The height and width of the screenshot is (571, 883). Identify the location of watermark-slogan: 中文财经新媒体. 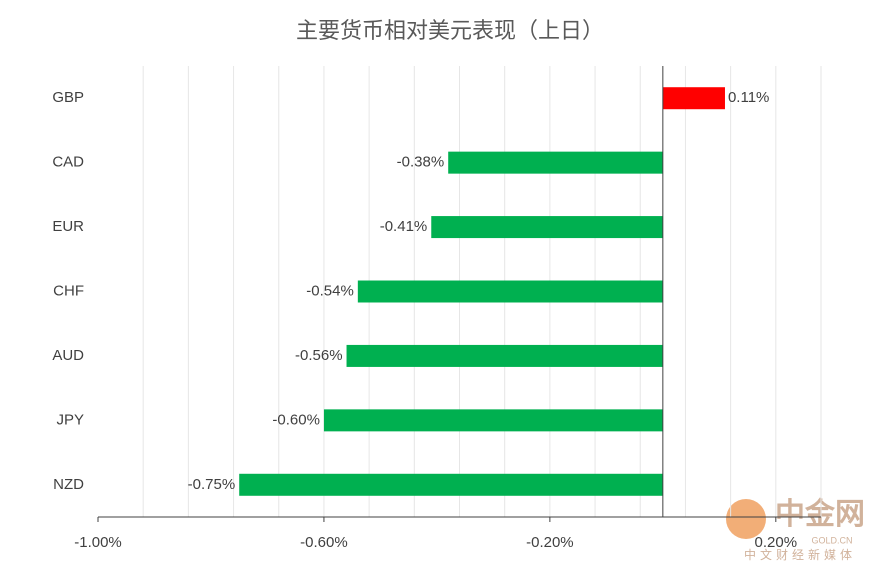
(800, 554).